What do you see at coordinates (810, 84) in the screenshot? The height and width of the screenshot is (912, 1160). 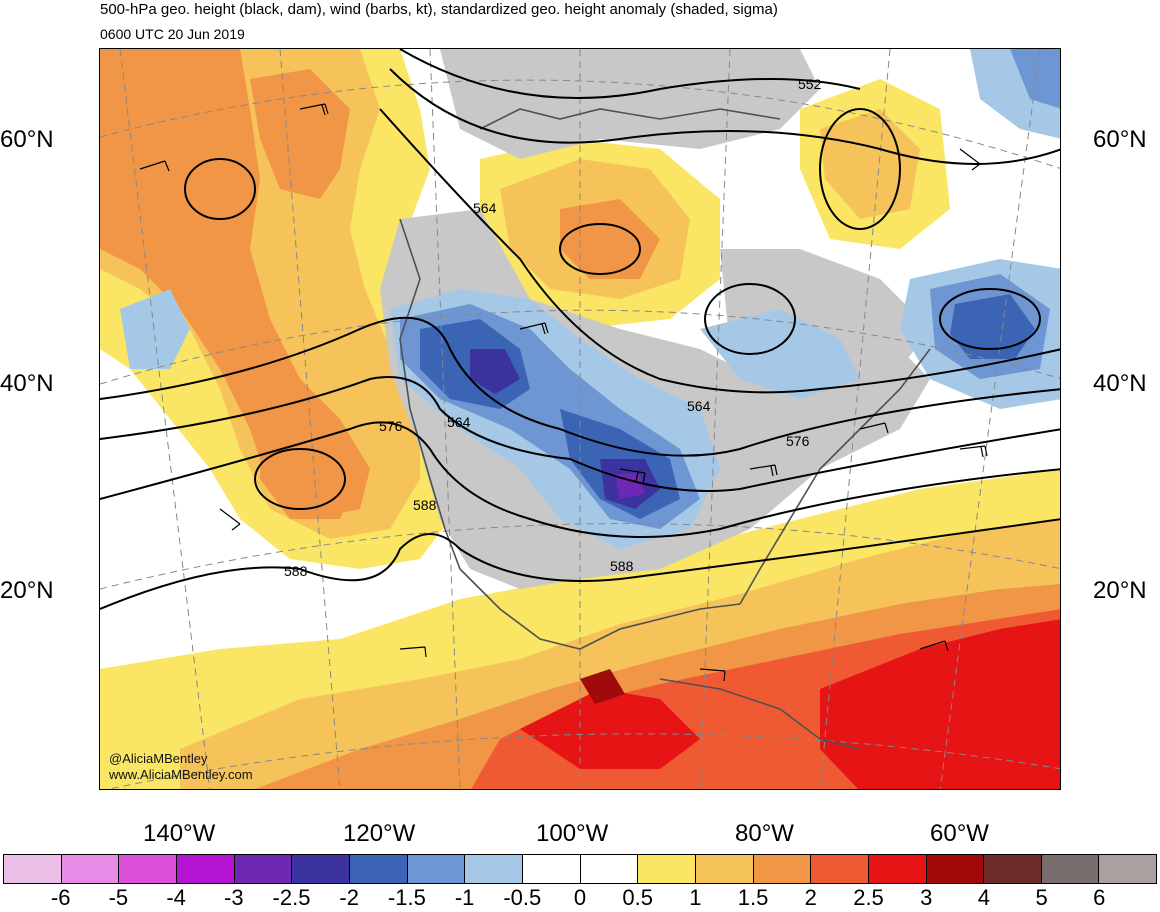 I see `contour-label-552: 552` at bounding box center [810, 84].